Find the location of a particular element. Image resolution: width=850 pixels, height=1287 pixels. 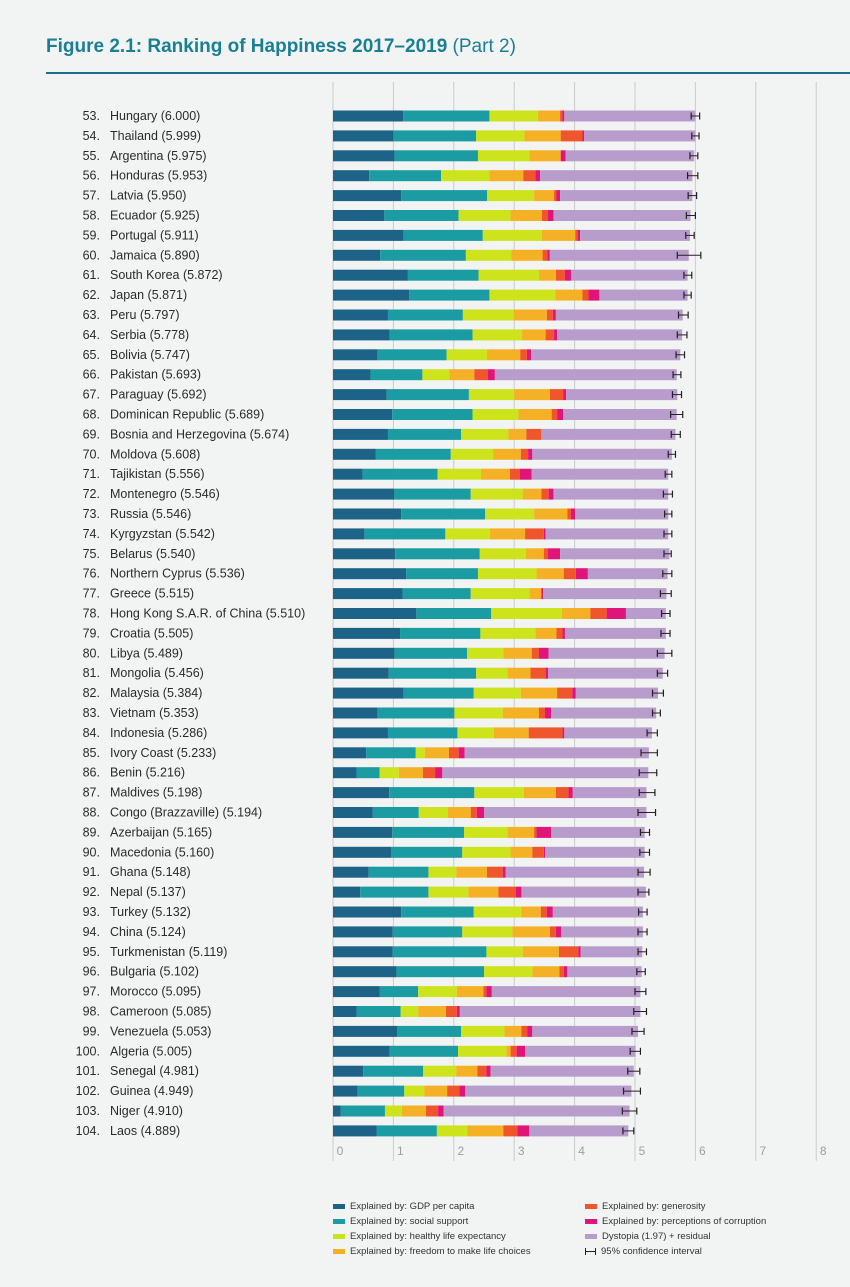

rank-label: 55. is located at coordinates (91, 156).